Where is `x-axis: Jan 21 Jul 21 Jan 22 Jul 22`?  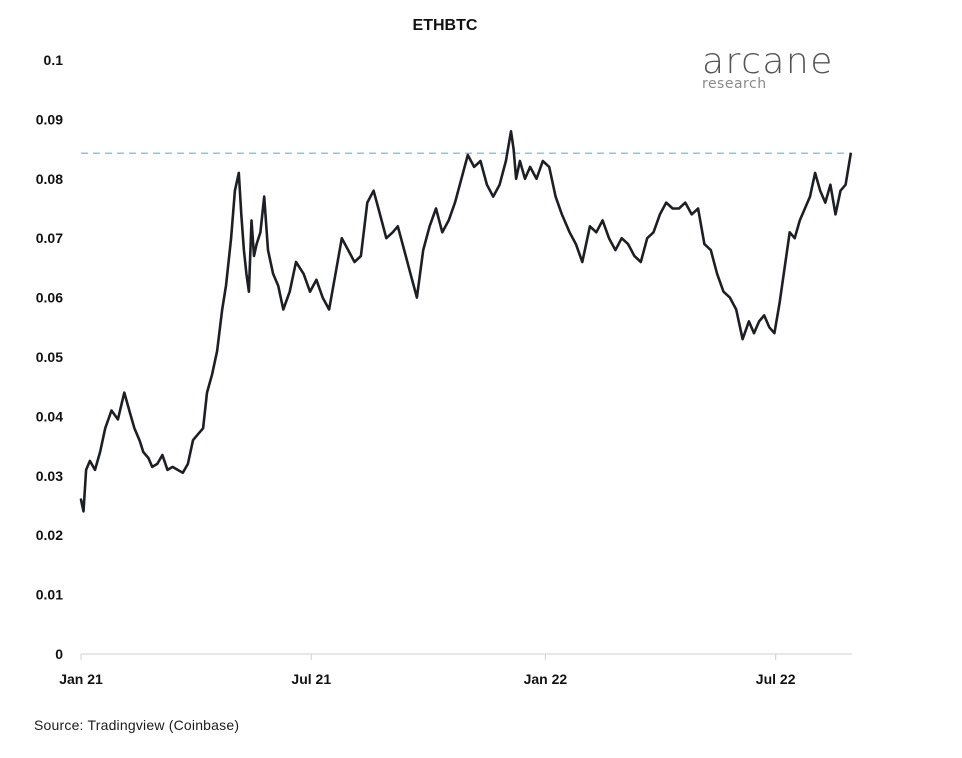
x-axis: Jan 21 Jul 21 Jan 22 Jul 22 is located at coordinates (427, 670).